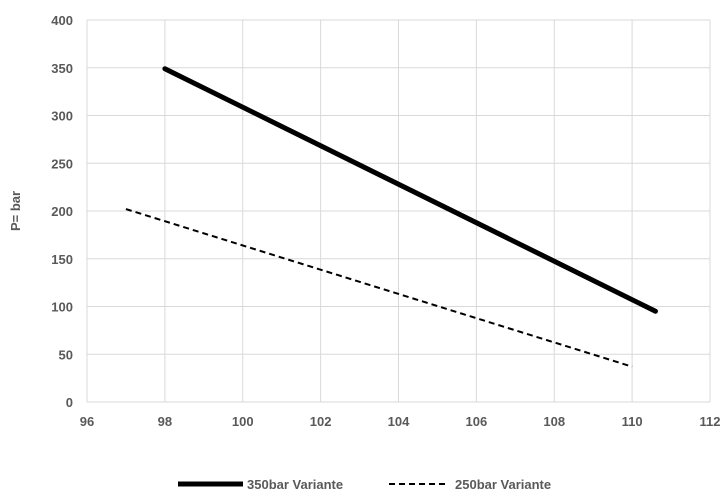 The height and width of the screenshot is (499, 728). What do you see at coordinates (69, 402) in the screenshot?
I see `y-tick-label: 0` at bounding box center [69, 402].